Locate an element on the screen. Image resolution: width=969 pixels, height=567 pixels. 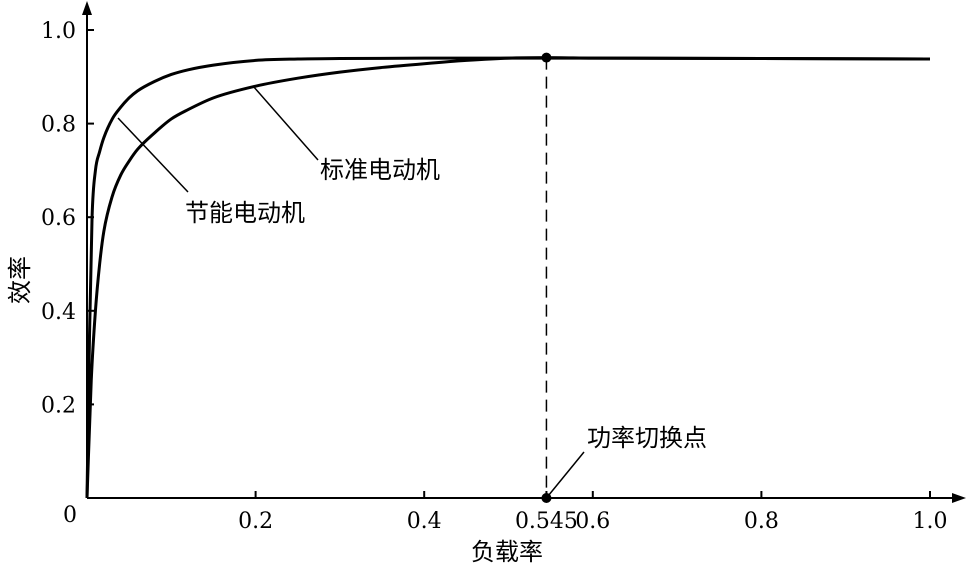
y-tick-label: 0.6 is located at coordinates (58, 218).